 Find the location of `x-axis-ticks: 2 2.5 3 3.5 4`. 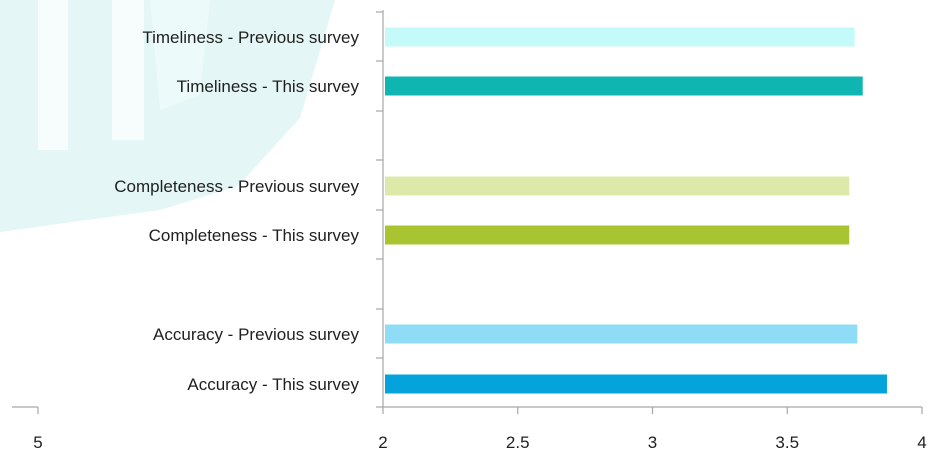

x-axis-ticks: 2 2.5 3 3.5 4 is located at coordinates (652, 429).